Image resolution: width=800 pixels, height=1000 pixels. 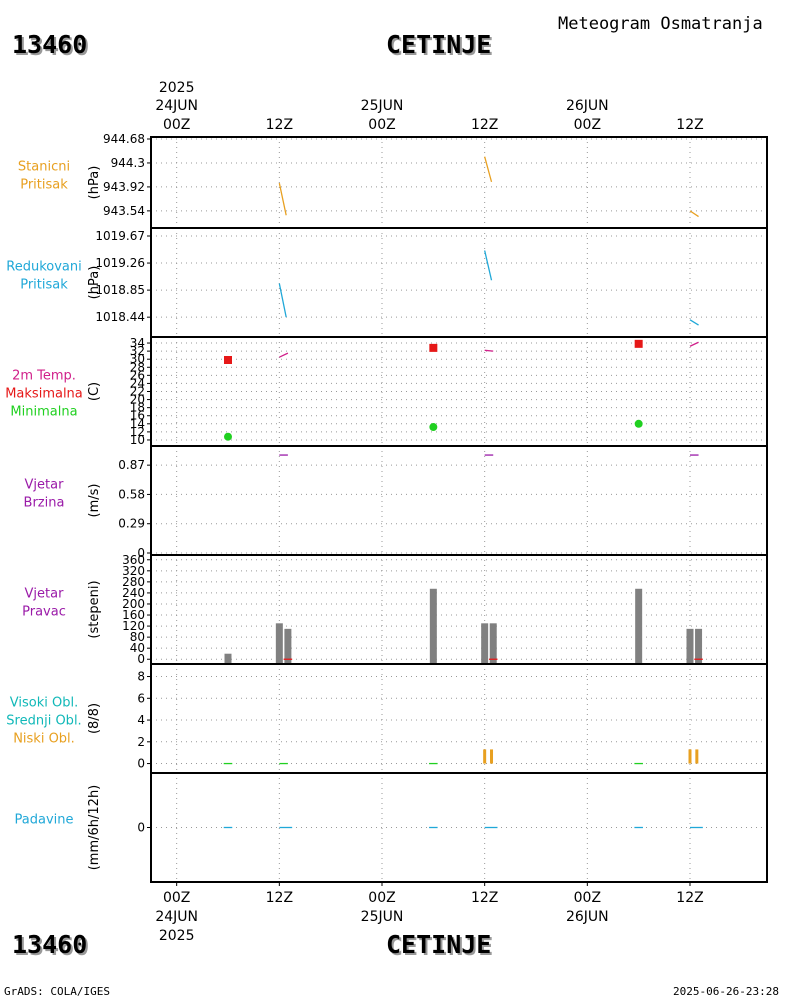 I want to click on legend-label: 2m Temp., so click(x=44, y=376).